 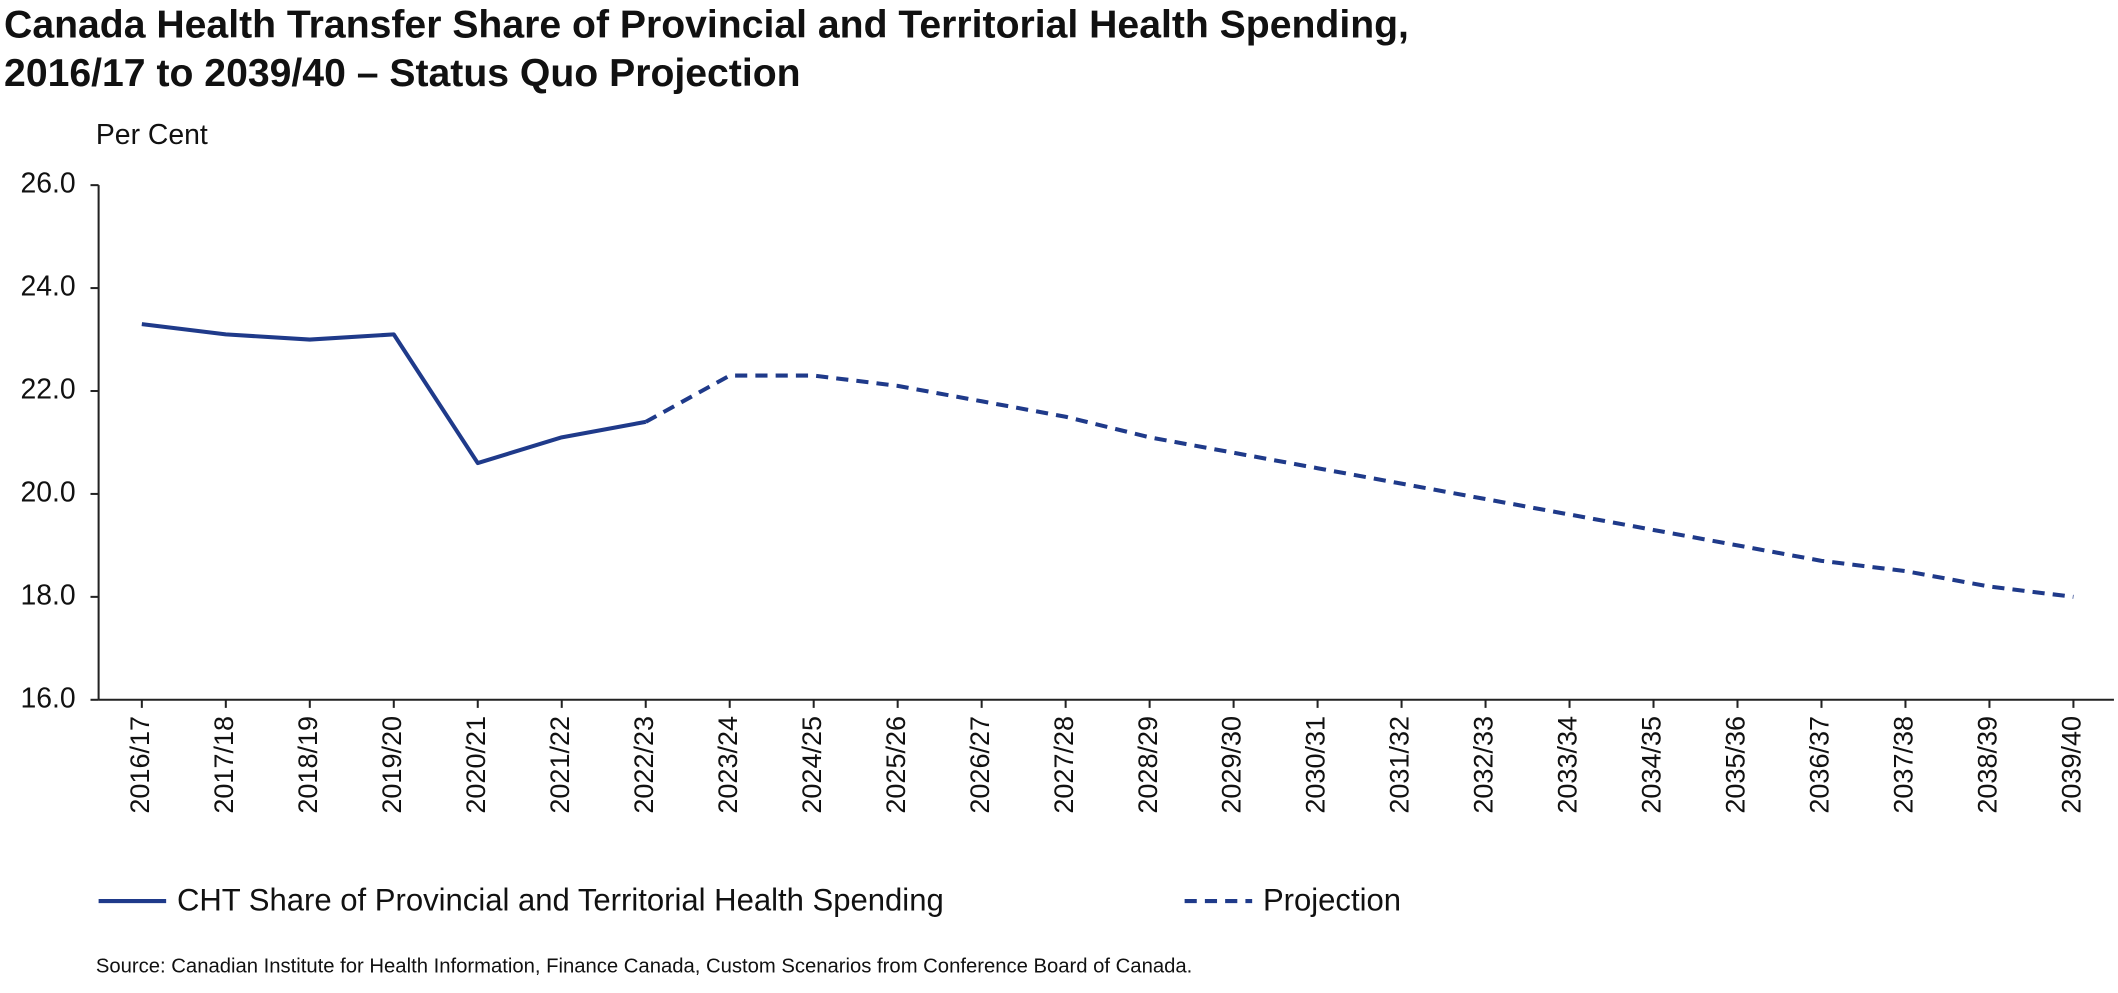 I want to click on x-tick-label: 2017/18, so click(x=224, y=765).